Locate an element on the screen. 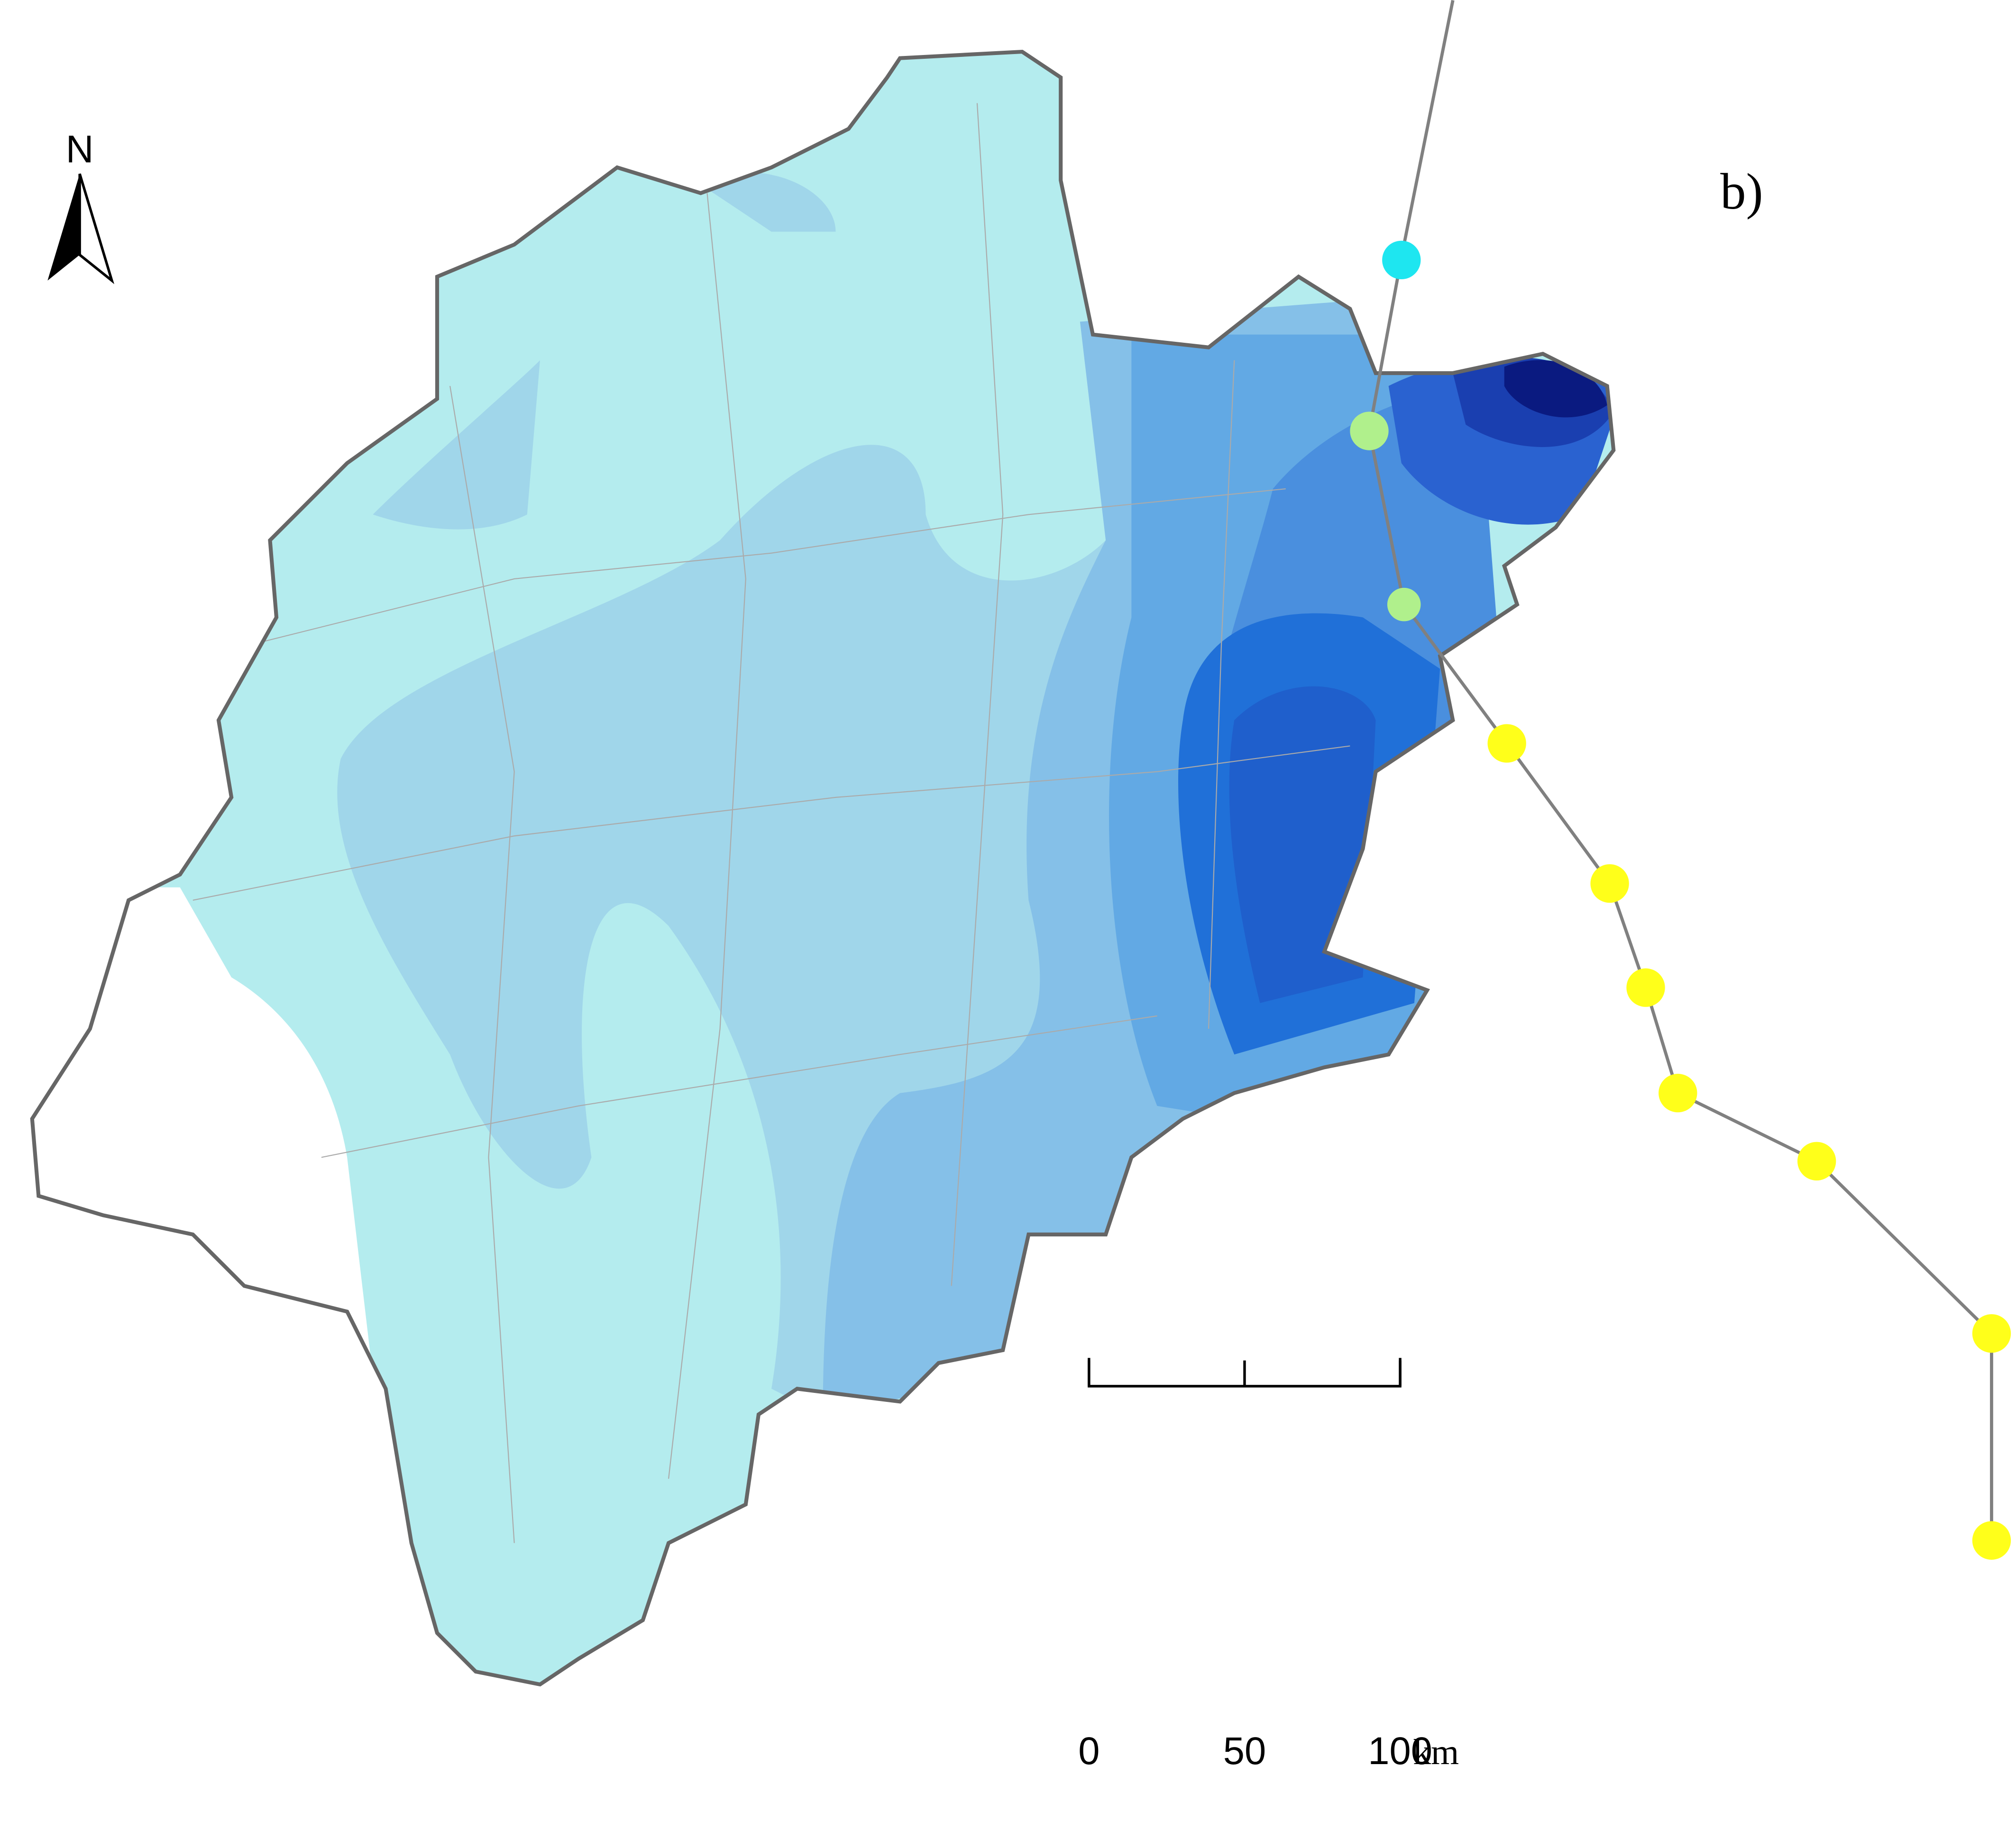 The image size is (2016, 1839). north-label: N is located at coordinates (80, 149).